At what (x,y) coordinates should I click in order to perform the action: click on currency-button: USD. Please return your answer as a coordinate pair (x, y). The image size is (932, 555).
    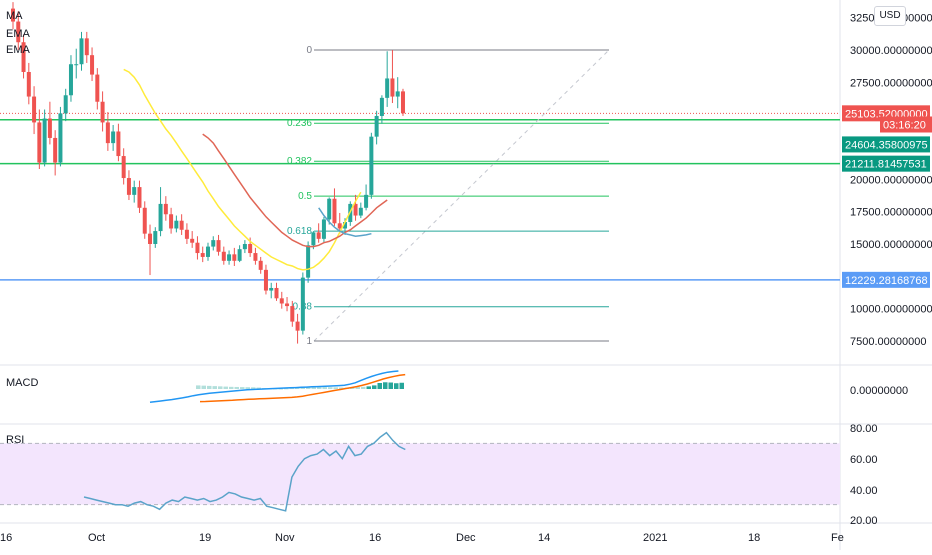
    Looking at the image, I should click on (890, 16).